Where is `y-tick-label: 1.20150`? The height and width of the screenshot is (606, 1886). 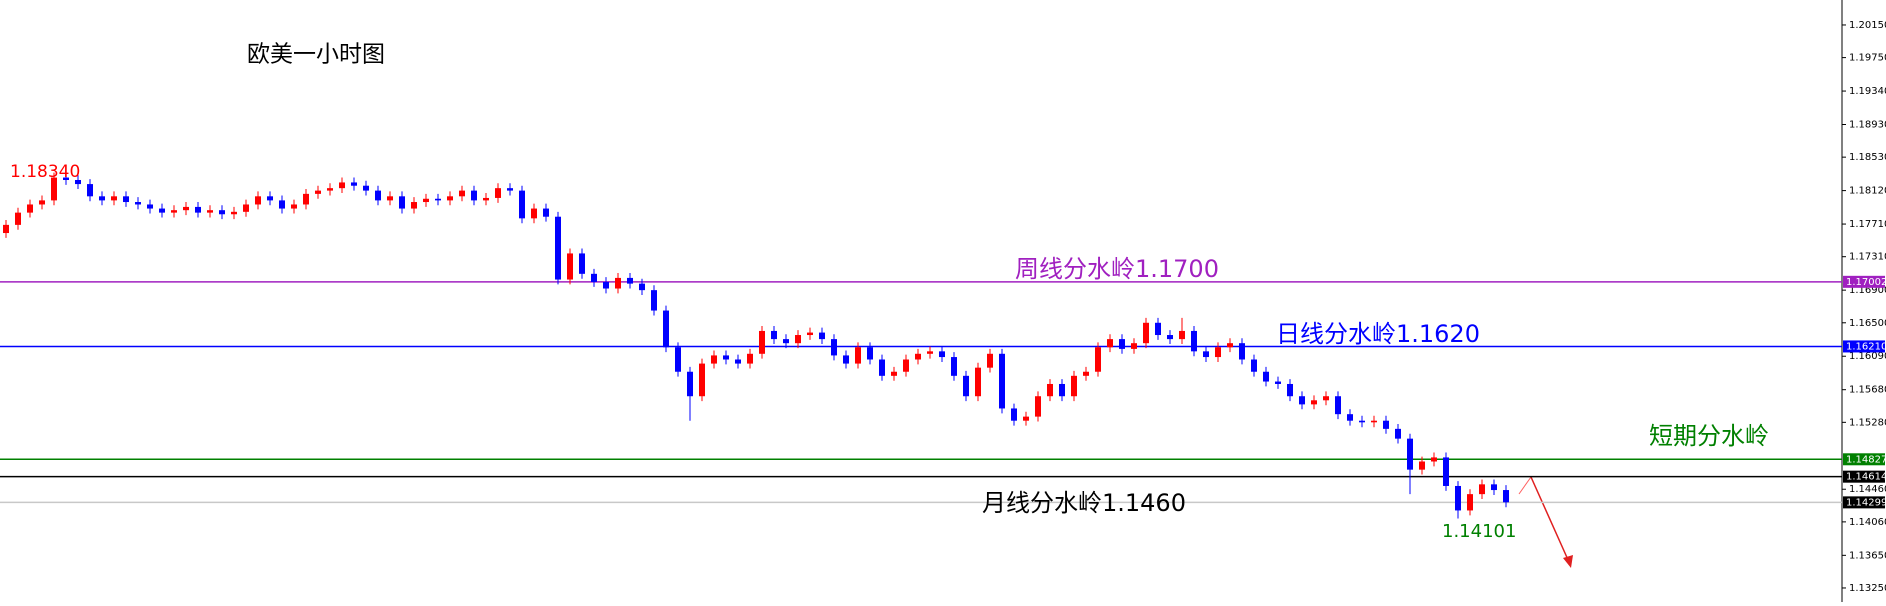 y-tick-label: 1.20150 is located at coordinates (1867, 25).